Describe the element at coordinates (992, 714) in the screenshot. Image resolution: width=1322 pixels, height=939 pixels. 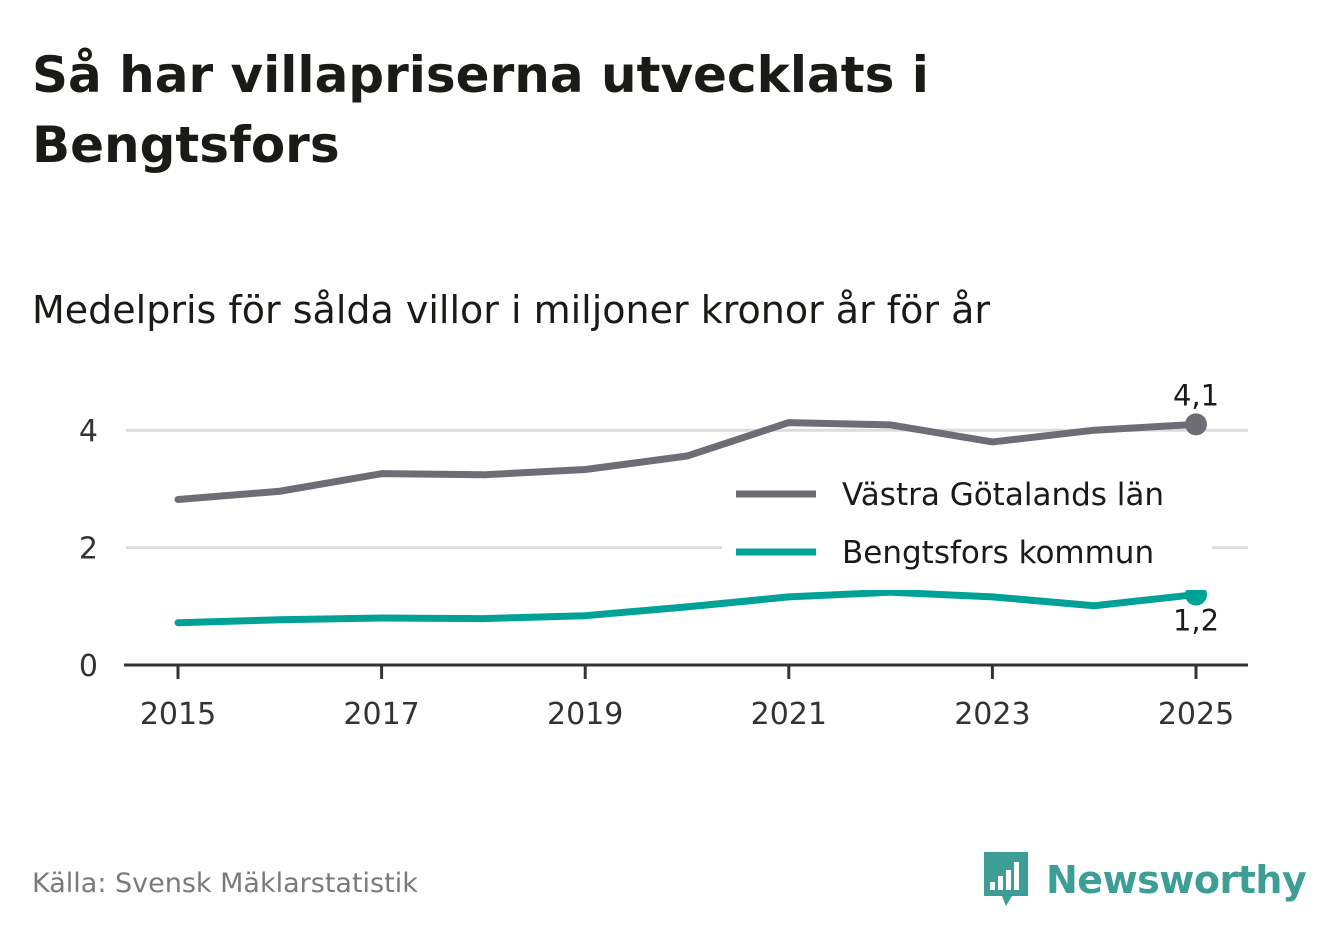
I see `x-tick-label: 2023` at that location.